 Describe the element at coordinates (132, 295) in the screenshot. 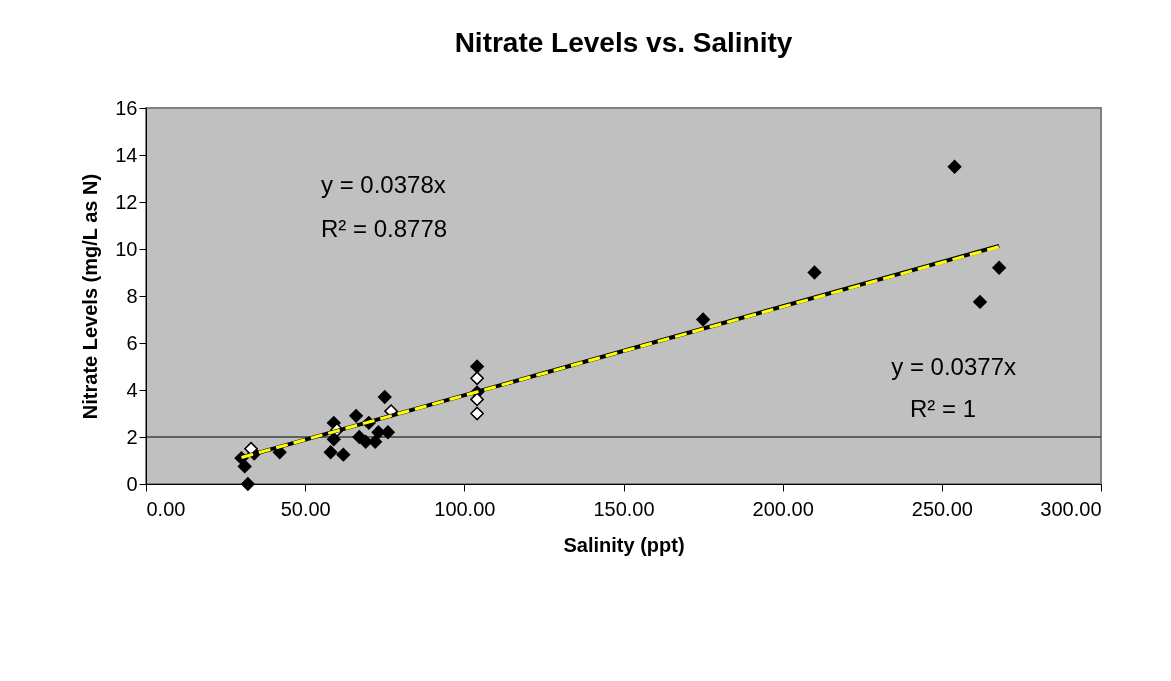

I see `y-tick-label: 8` at that location.